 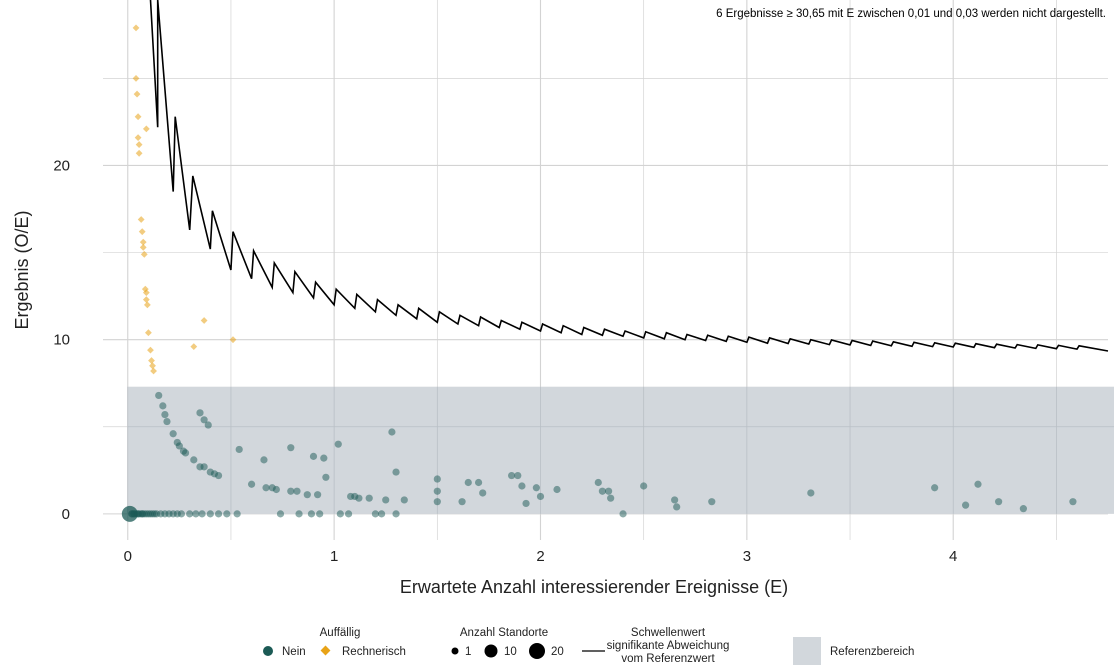 I want to click on legend-size-label-20: 20, so click(x=557, y=652).